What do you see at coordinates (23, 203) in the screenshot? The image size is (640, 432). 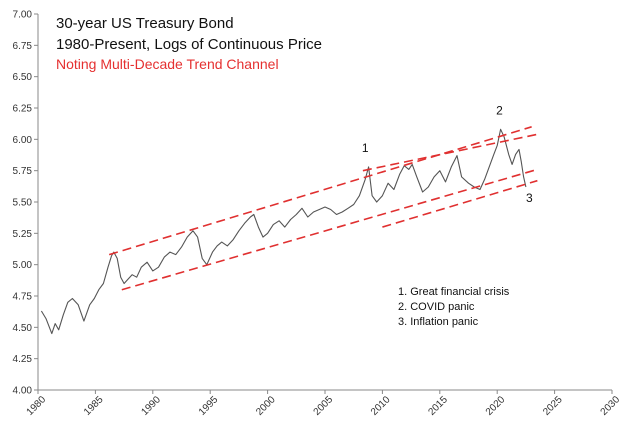 I see `y-tick-label: 5.50` at bounding box center [23, 203].